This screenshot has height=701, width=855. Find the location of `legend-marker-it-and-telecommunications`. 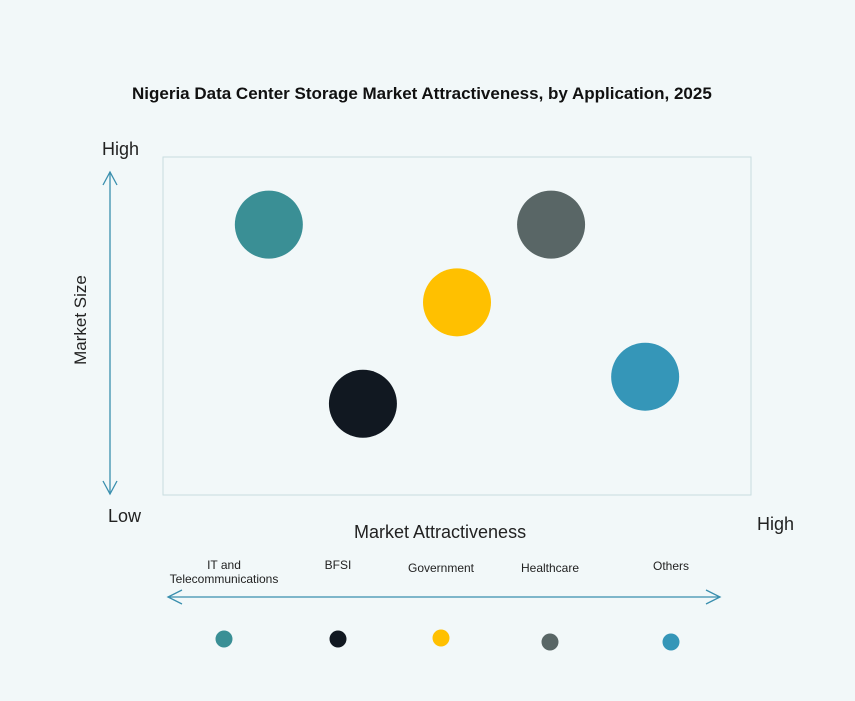

legend-marker-it-and-telecommunications is located at coordinates (224, 639).